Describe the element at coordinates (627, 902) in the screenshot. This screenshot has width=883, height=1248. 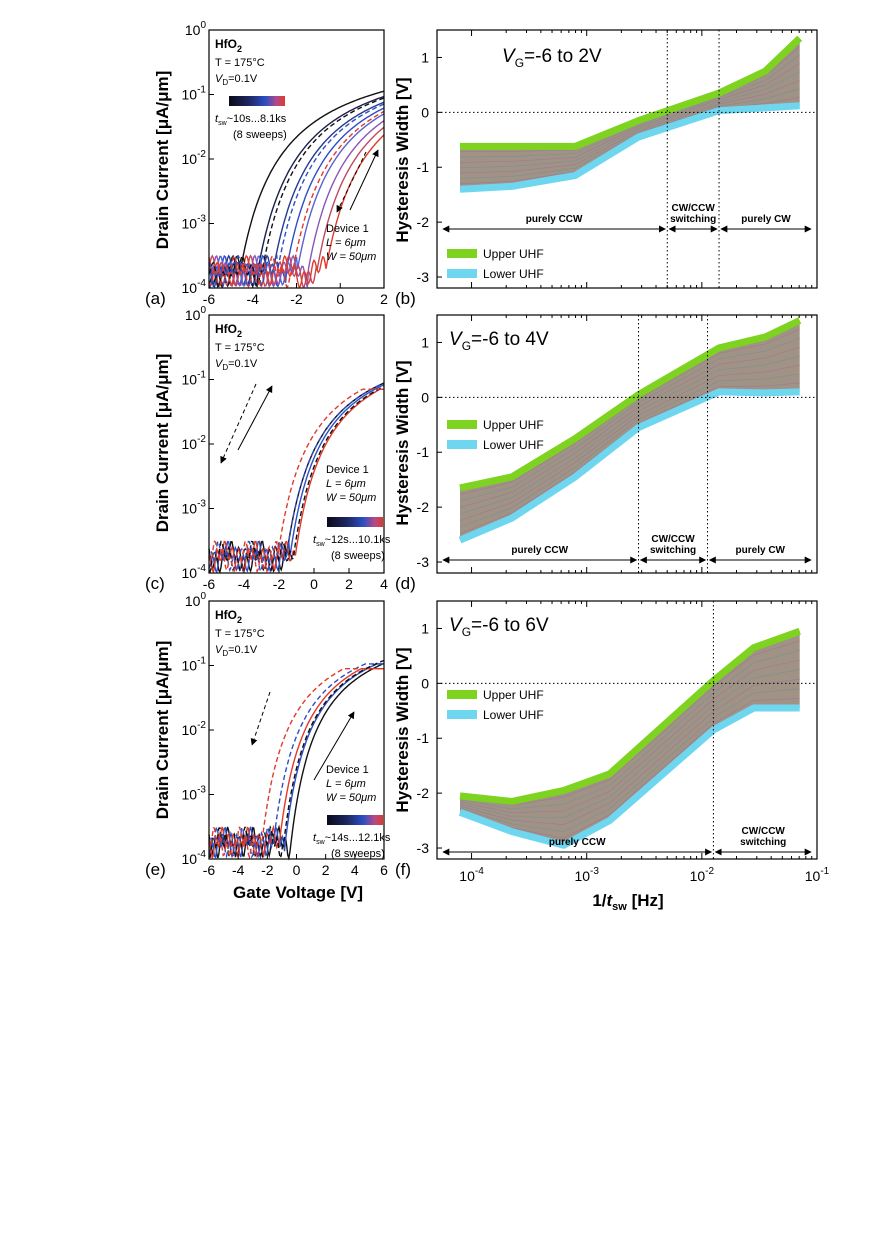
I see `right-xlabel: 1/tsw [Hz]` at that location.